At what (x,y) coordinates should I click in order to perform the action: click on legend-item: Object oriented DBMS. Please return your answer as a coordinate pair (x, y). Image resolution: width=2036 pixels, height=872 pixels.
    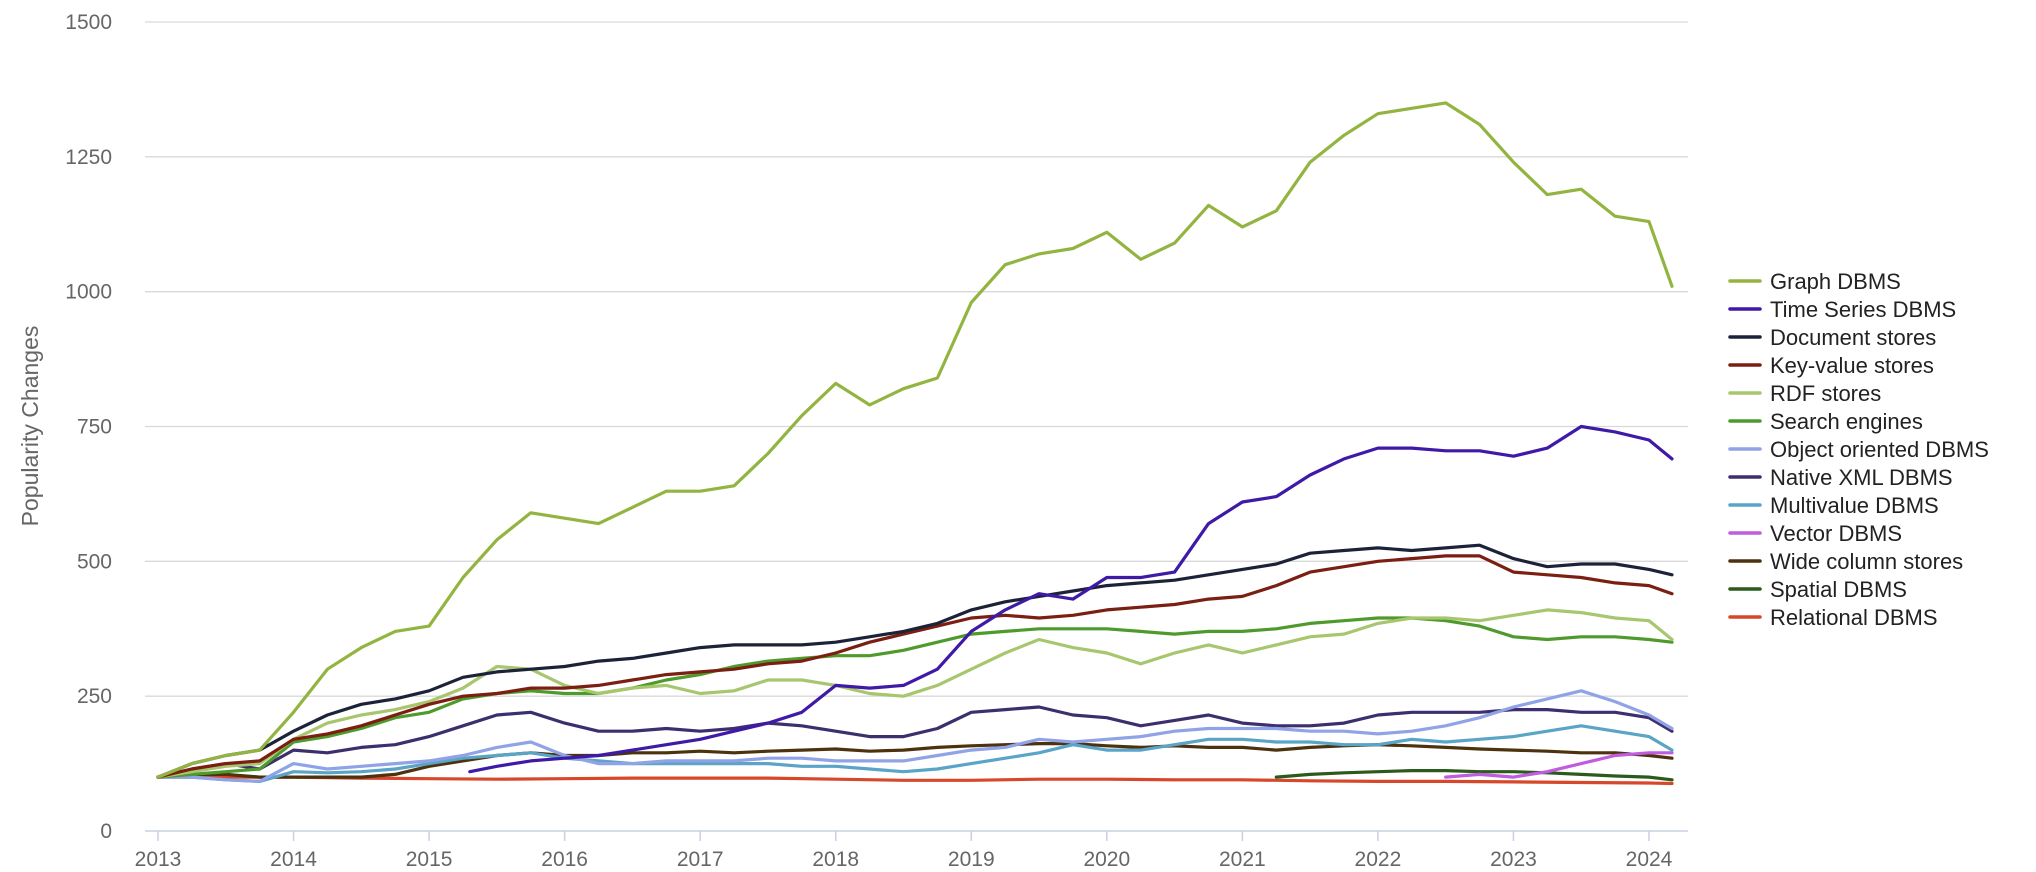
    Looking at the image, I should click on (1858, 449).